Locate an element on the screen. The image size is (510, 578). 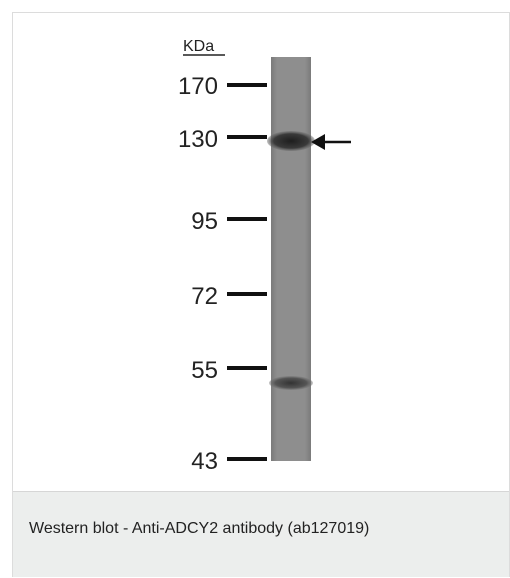
marker-label-170: 170 is located at coordinates (198, 86).